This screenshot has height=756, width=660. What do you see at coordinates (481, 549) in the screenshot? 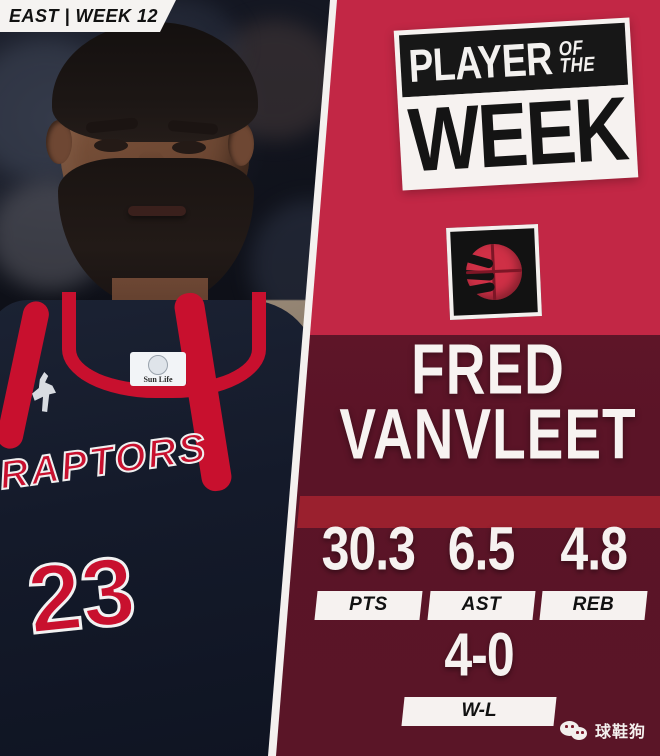
I see `stat-value: 6.5` at bounding box center [481, 549].